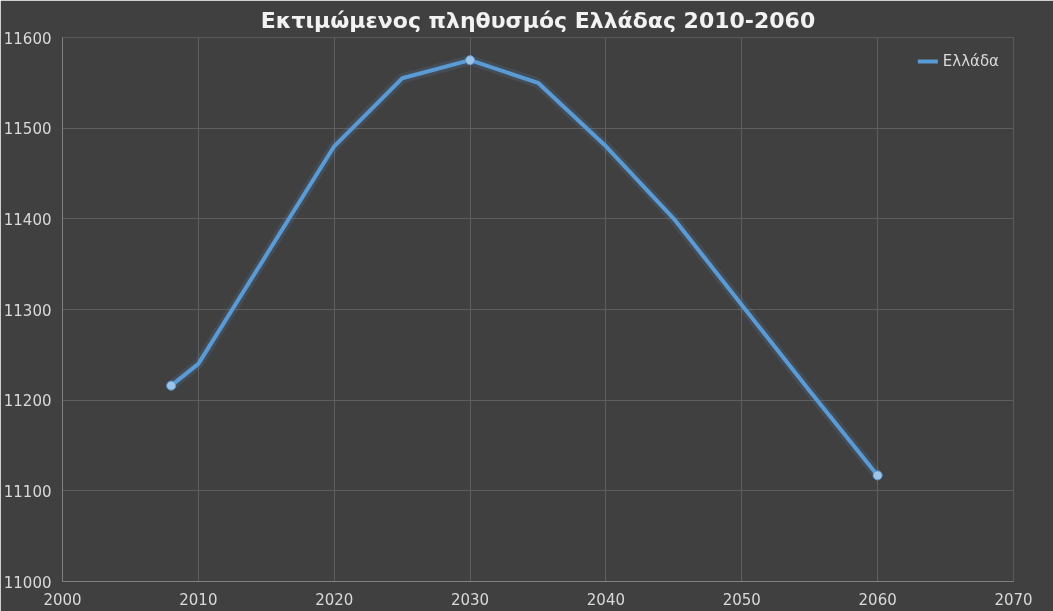 This screenshot has width=1053, height=611. I want to click on y-tick-label: 11400, so click(27, 219).